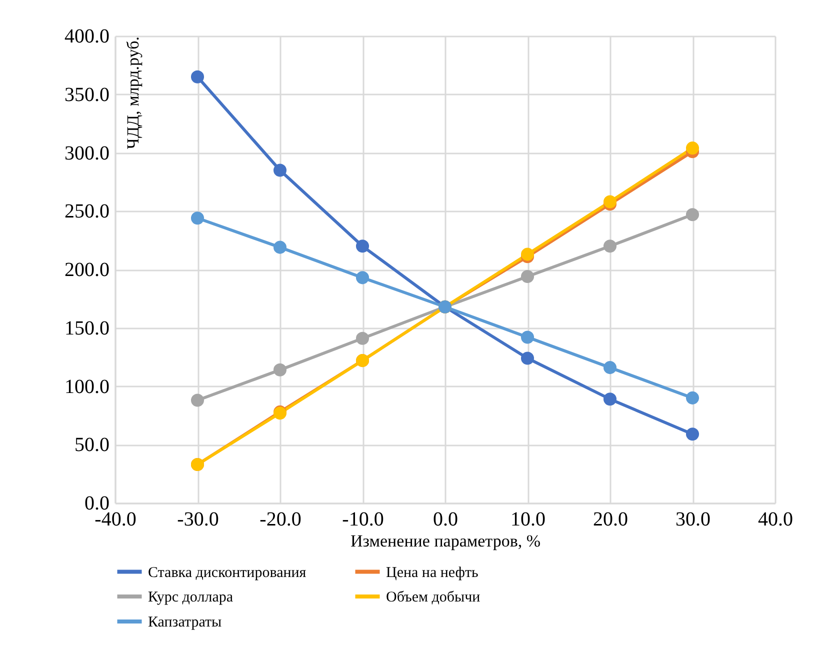 Image resolution: width=815 pixels, height=652 pixels. What do you see at coordinates (115, 519) in the screenshot?
I see `x-tick-label: -40.0` at bounding box center [115, 519].